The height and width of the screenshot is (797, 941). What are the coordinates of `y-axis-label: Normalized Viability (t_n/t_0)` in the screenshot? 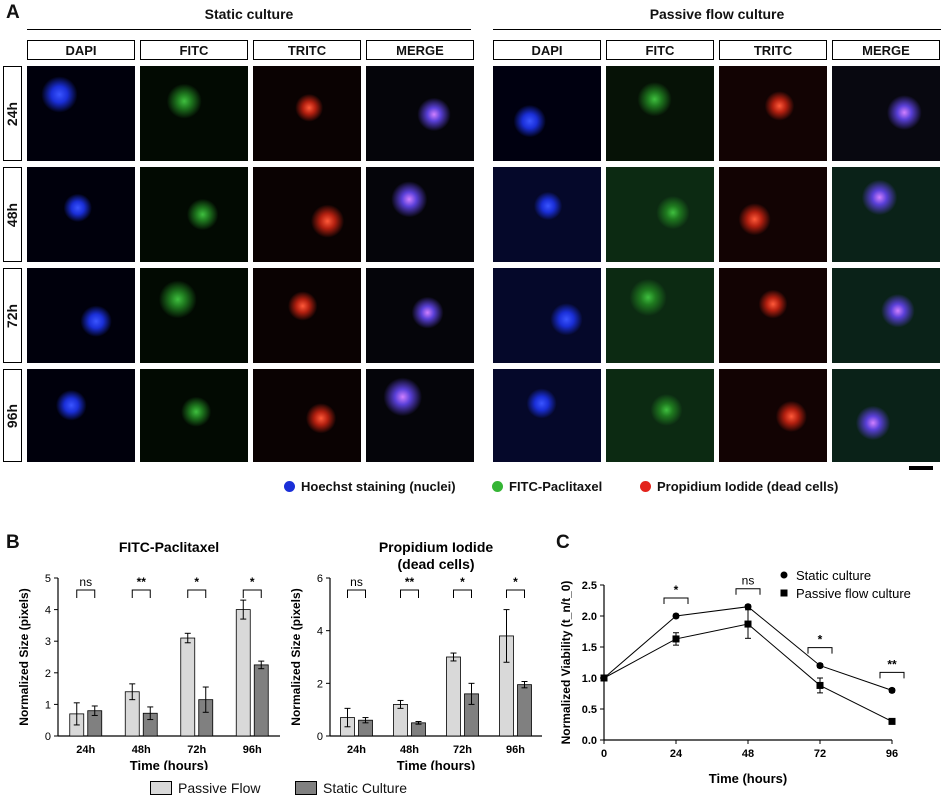 It's located at (566, 663).